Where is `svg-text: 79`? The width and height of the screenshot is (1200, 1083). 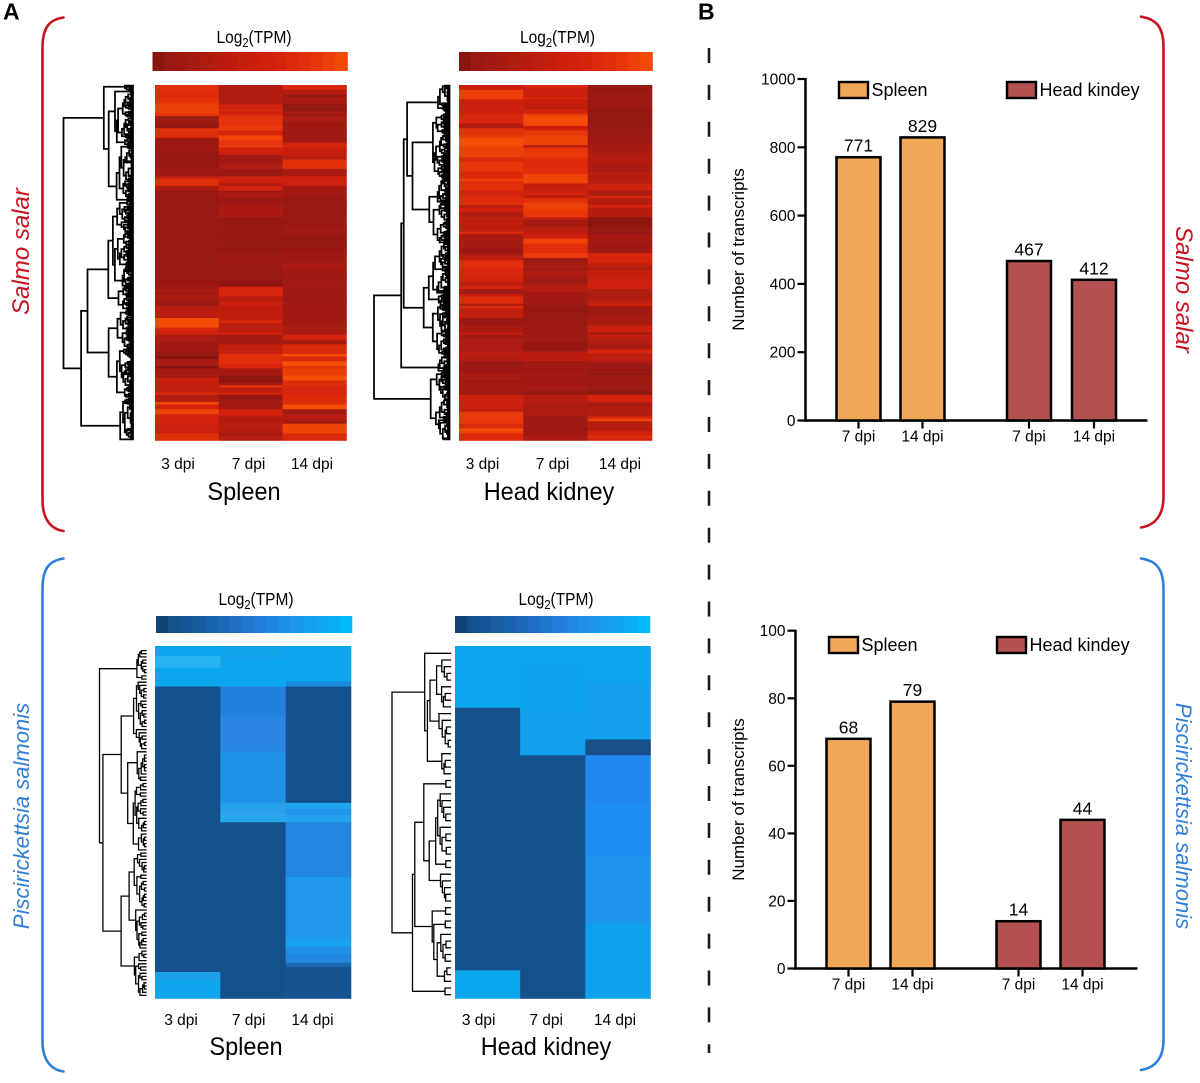
svg-text: 79 is located at coordinates (912, 690).